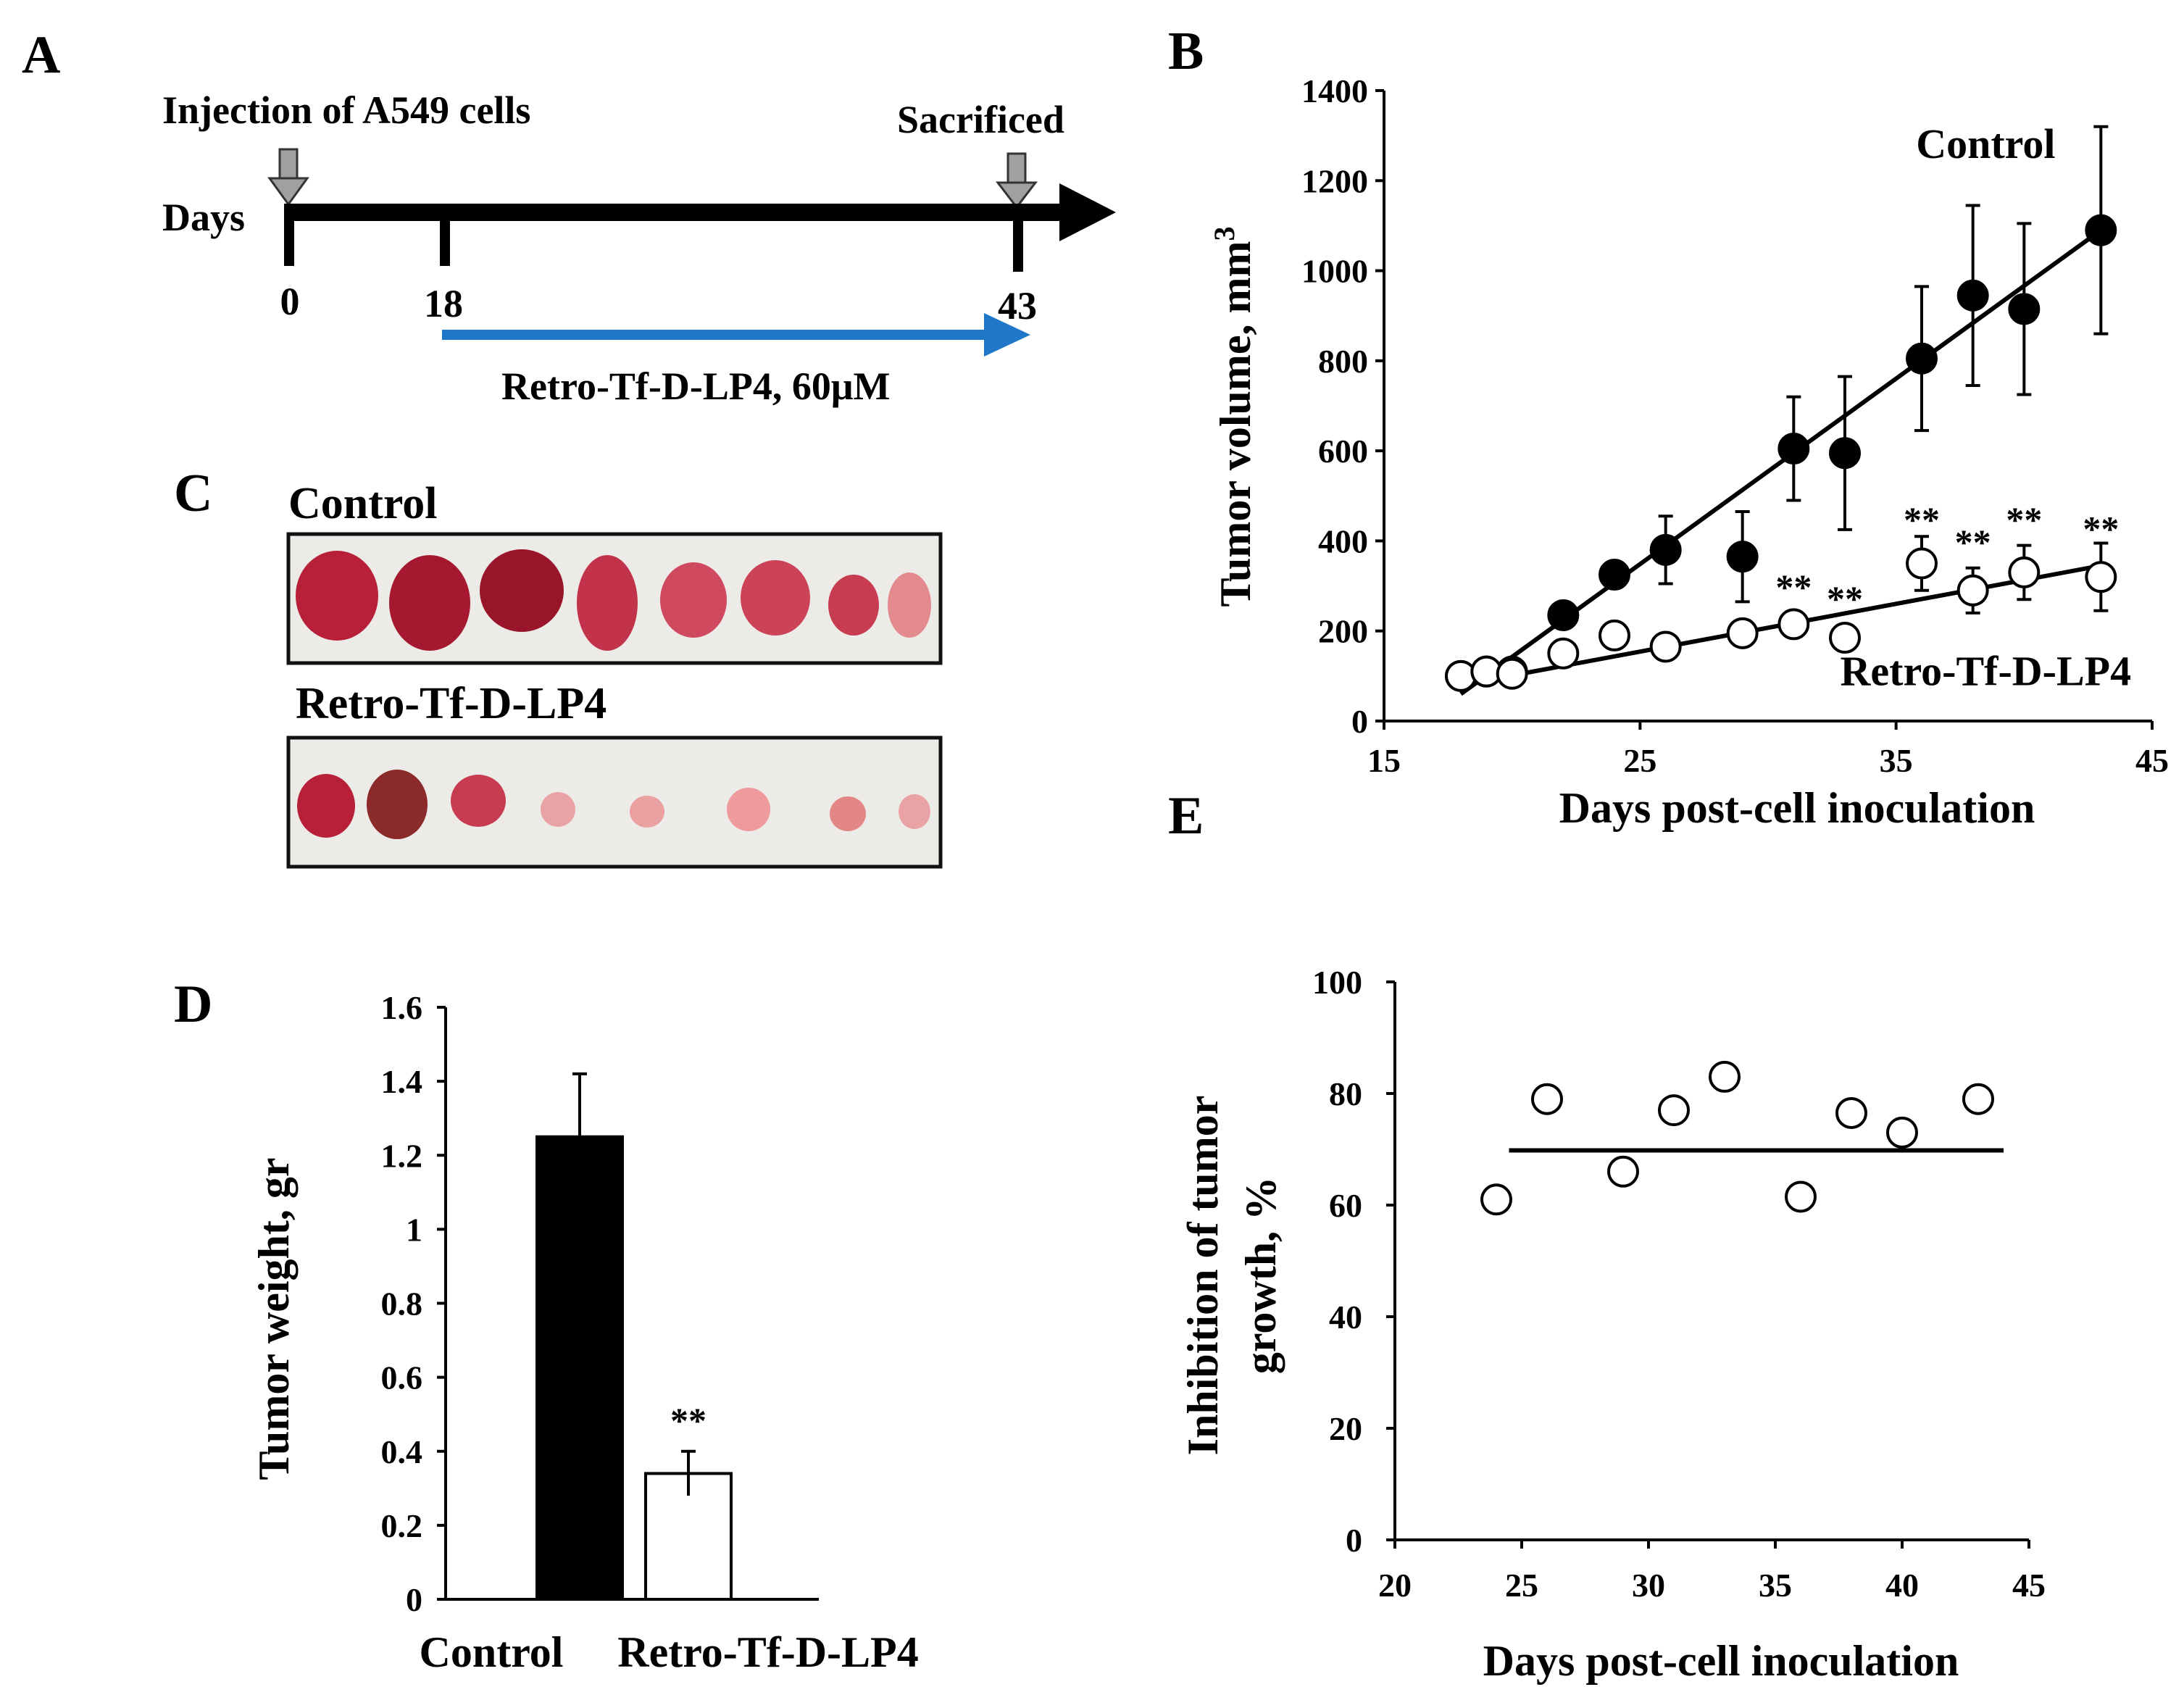 This screenshot has height=1708, width=2184. I want to click on chart-d-y-tick-label: 0, so click(414, 1599).